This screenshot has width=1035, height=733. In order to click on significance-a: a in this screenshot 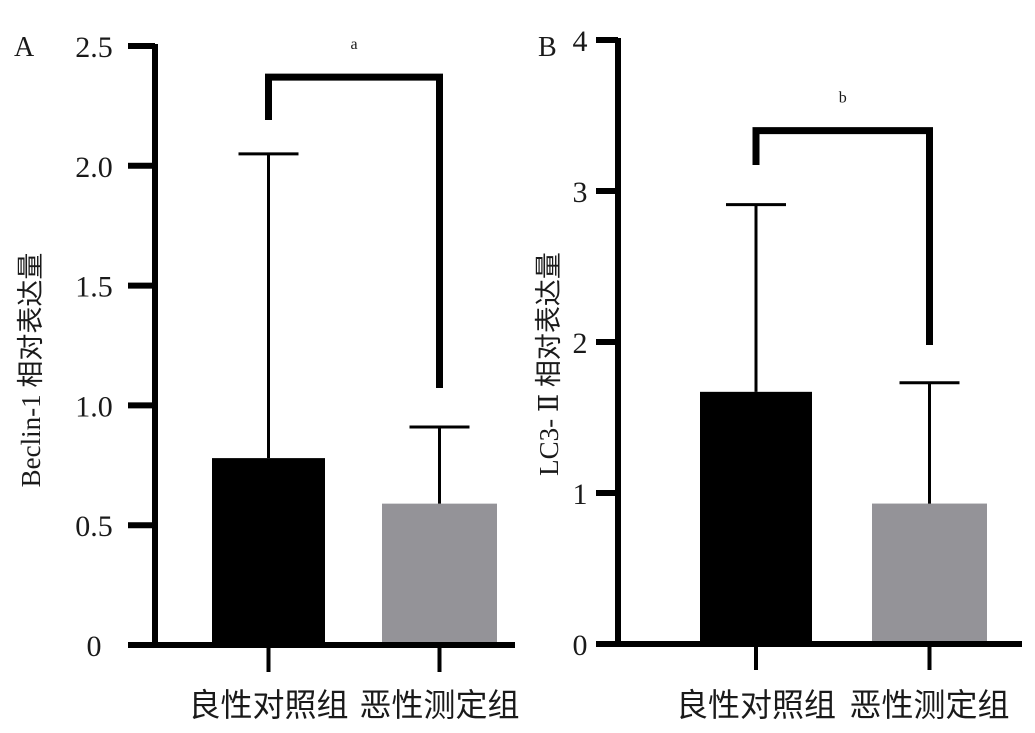, I will do `click(354, 212)`.